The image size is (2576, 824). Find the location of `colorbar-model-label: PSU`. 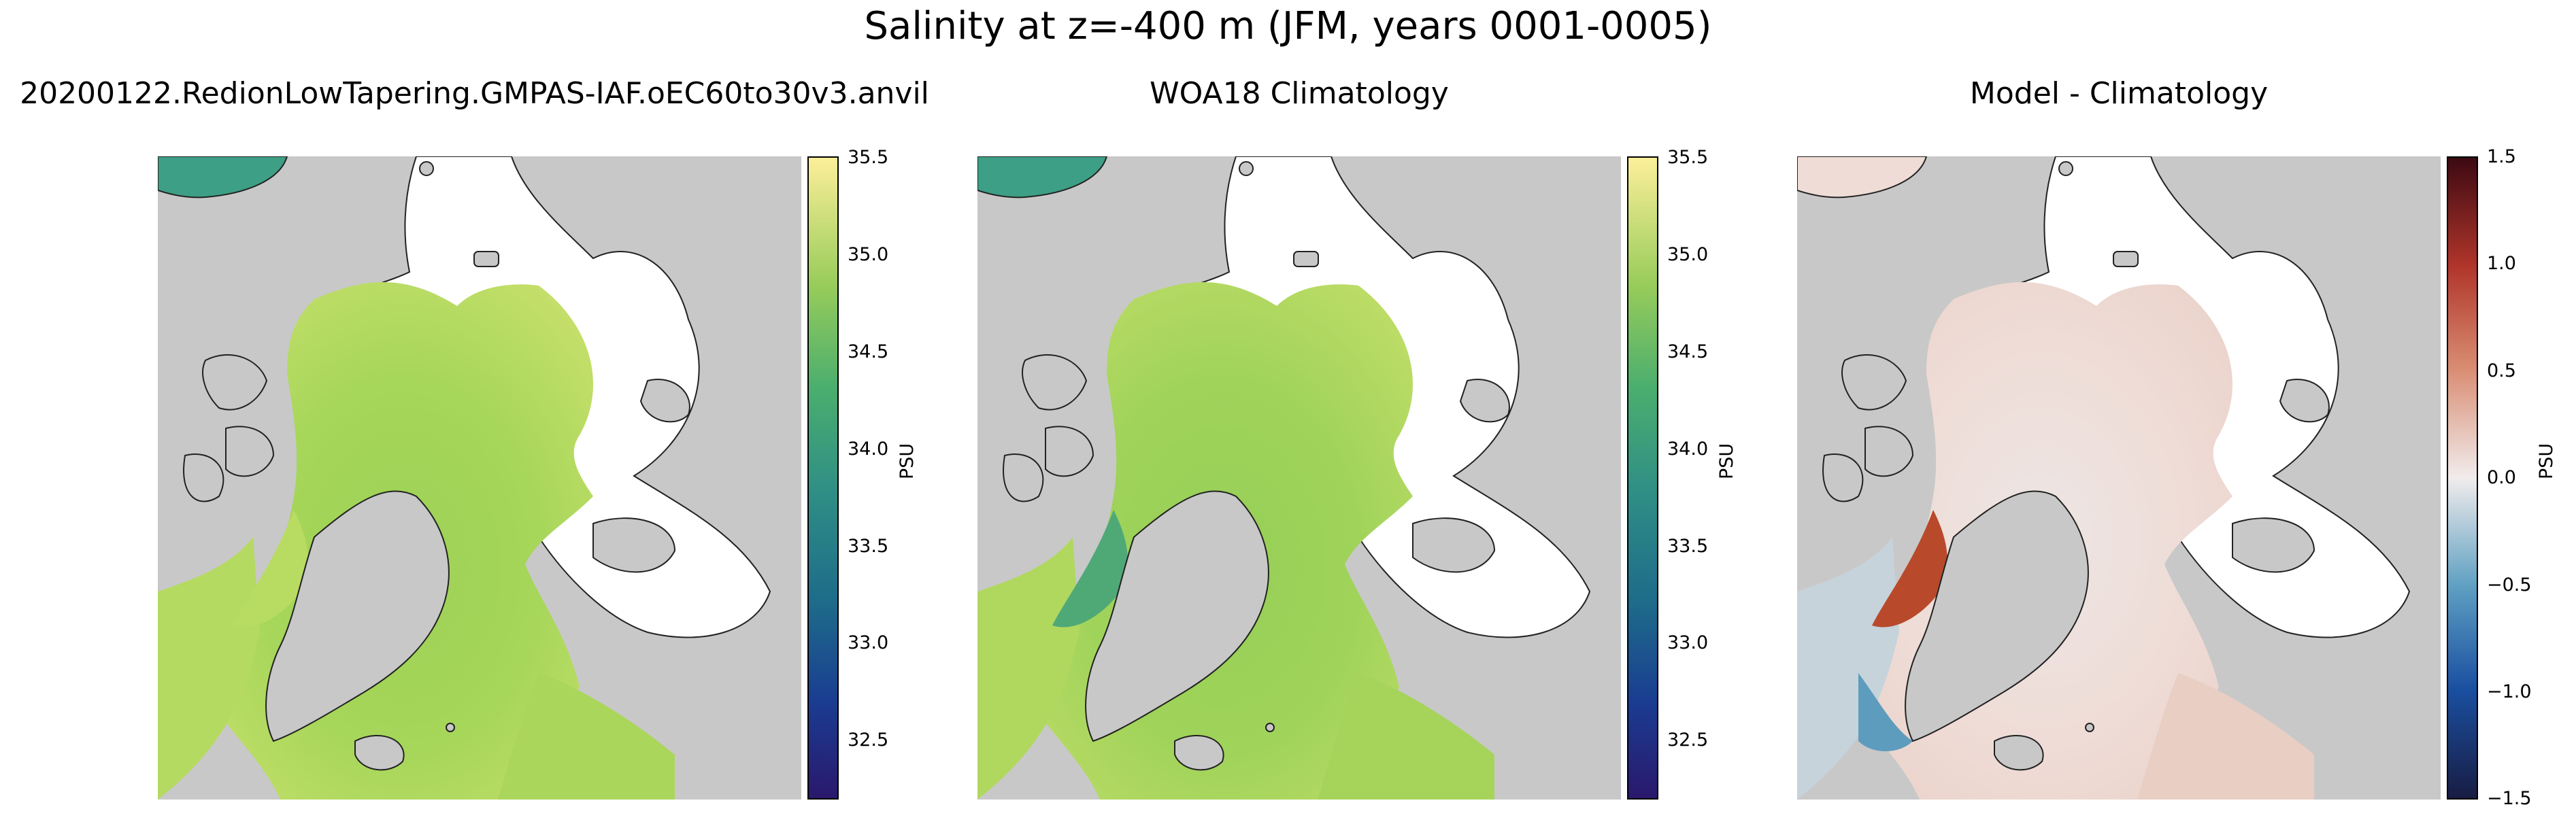

colorbar-model-label: PSU is located at coordinates (907, 461).